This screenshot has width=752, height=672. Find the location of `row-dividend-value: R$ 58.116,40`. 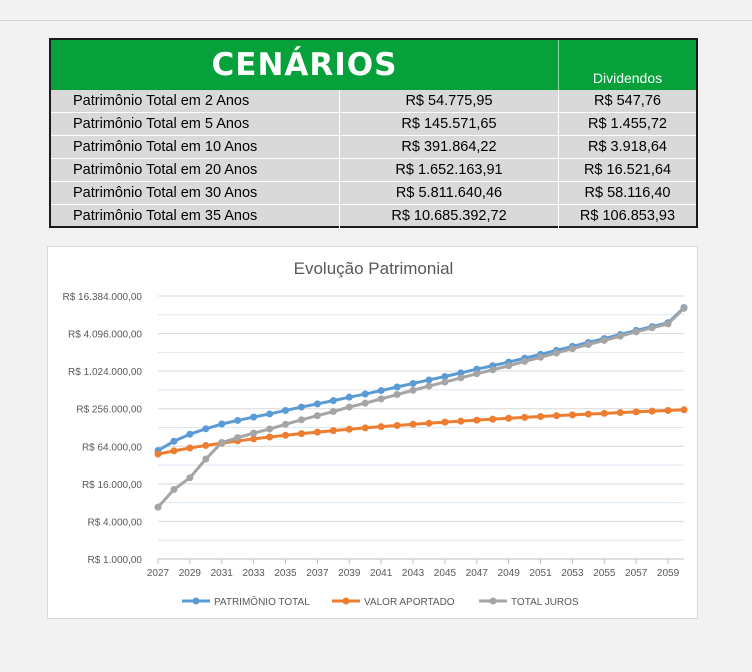

row-dividend-value: R$ 58.116,40 is located at coordinates (627, 193).